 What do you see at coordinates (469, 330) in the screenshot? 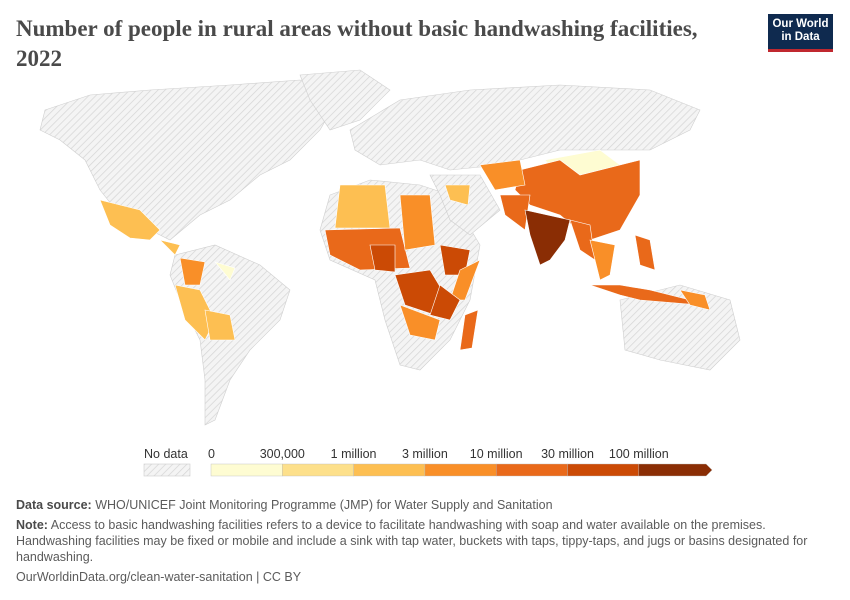
I see `country-madagascar` at bounding box center [469, 330].